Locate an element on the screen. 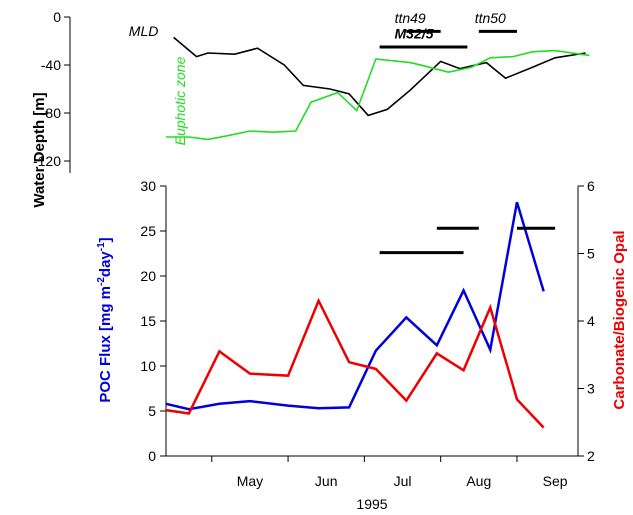 This screenshot has width=633, height=515. poc-title-part3: ] is located at coordinates (105, 239).